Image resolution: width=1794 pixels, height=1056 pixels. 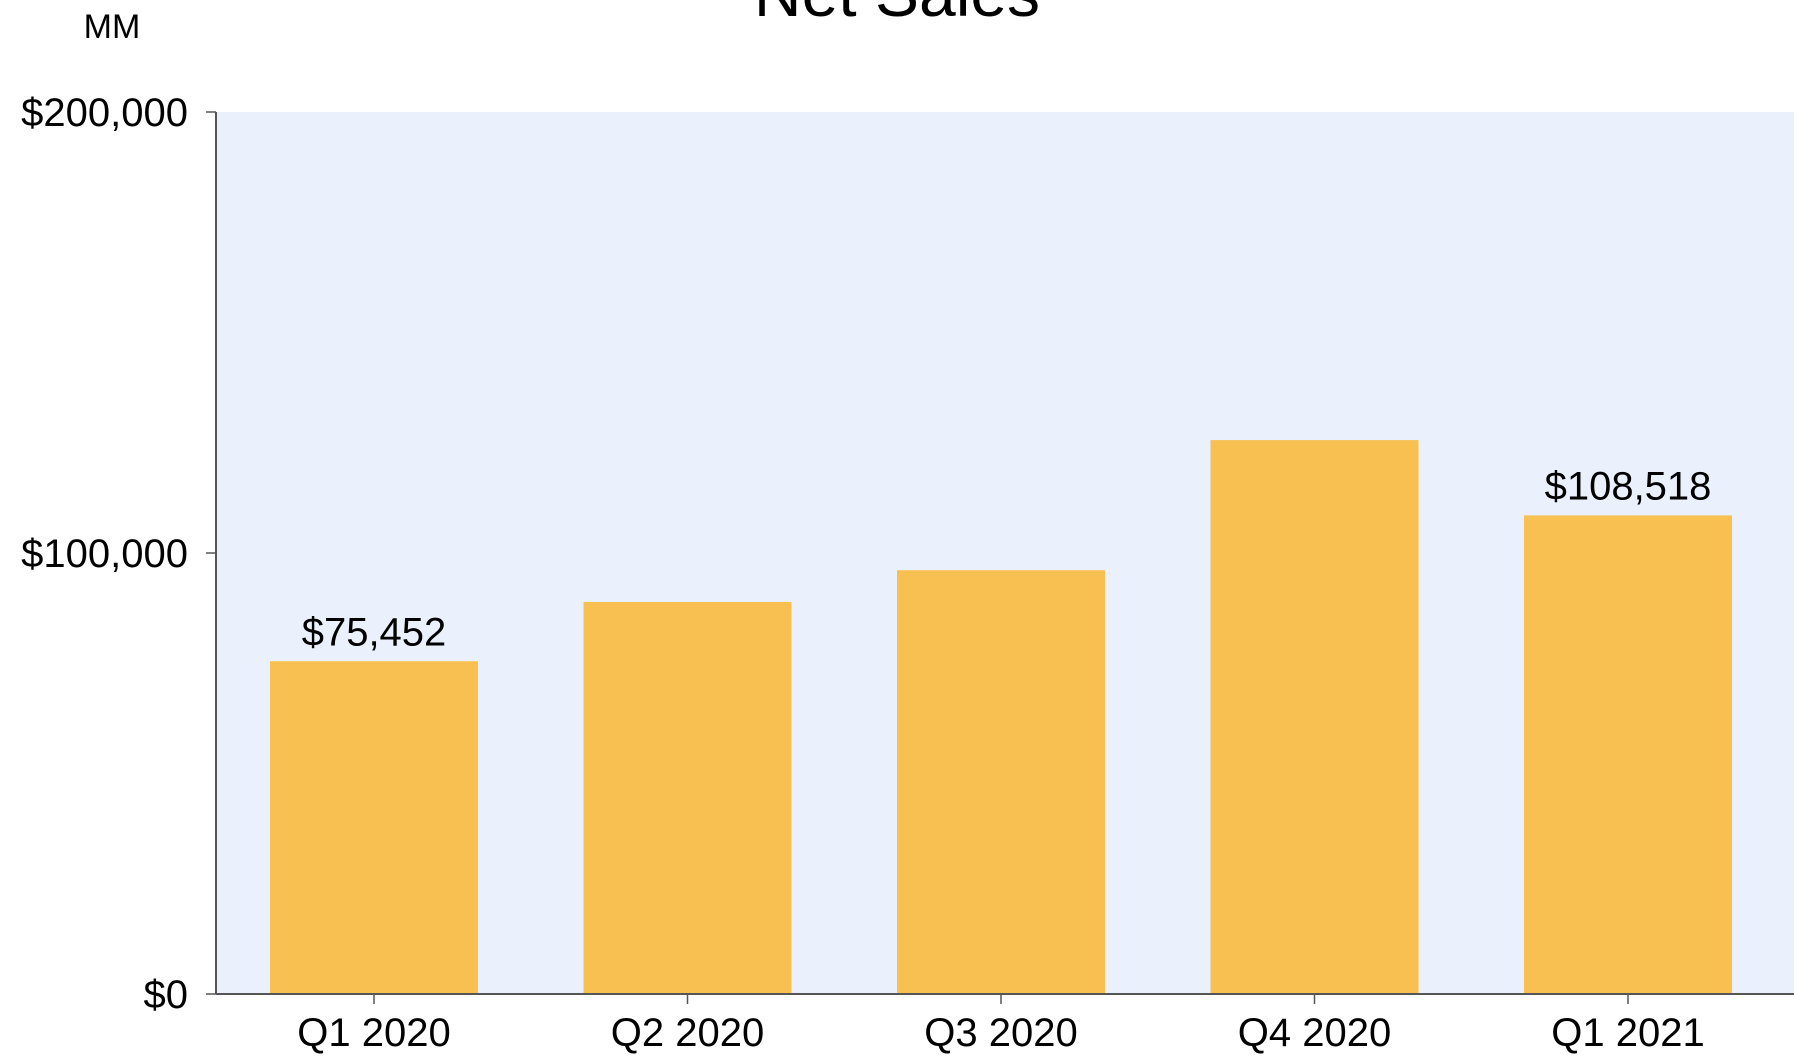 I want to click on x-tick-label-3: Q3 2020, so click(x=1000, y=1033).